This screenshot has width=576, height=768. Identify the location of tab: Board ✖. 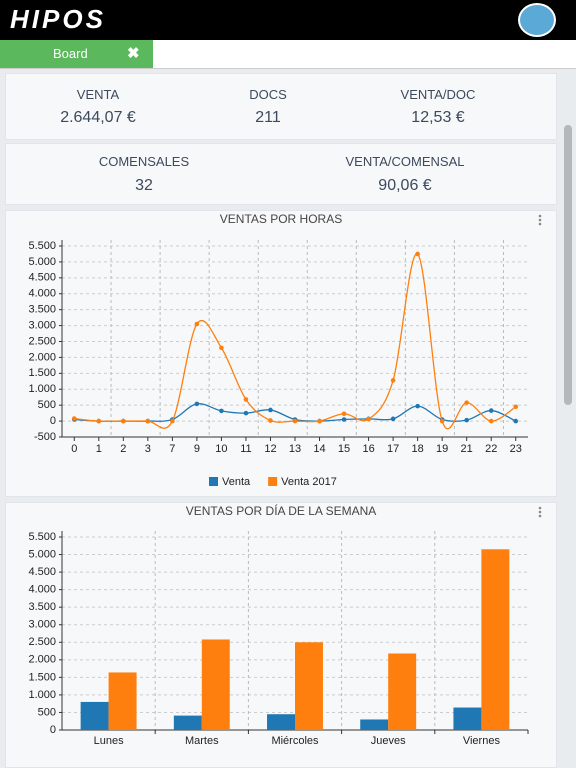
(76, 54).